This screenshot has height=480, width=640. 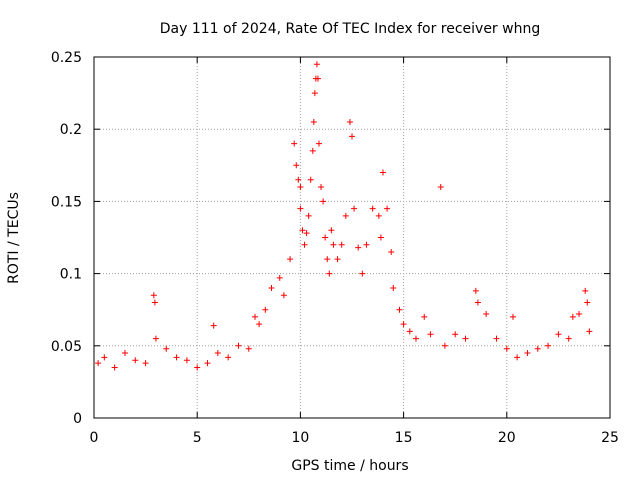 What do you see at coordinates (507, 438) in the screenshot?
I see `x-tick-label: 20` at bounding box center [507, 438].